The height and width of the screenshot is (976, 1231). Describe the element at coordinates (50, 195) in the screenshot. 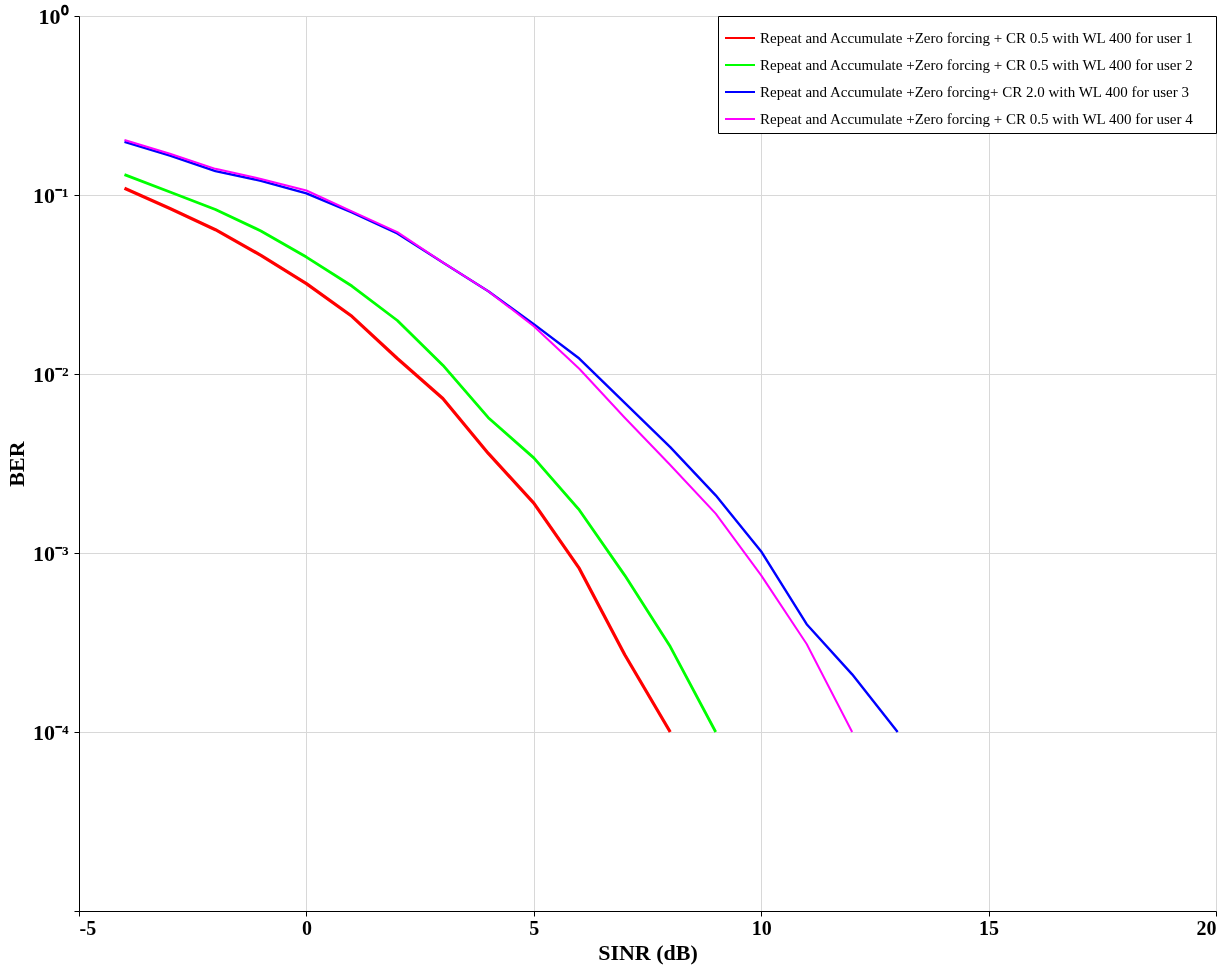

I see `y-tick-label: 10⁻¹` at that location.